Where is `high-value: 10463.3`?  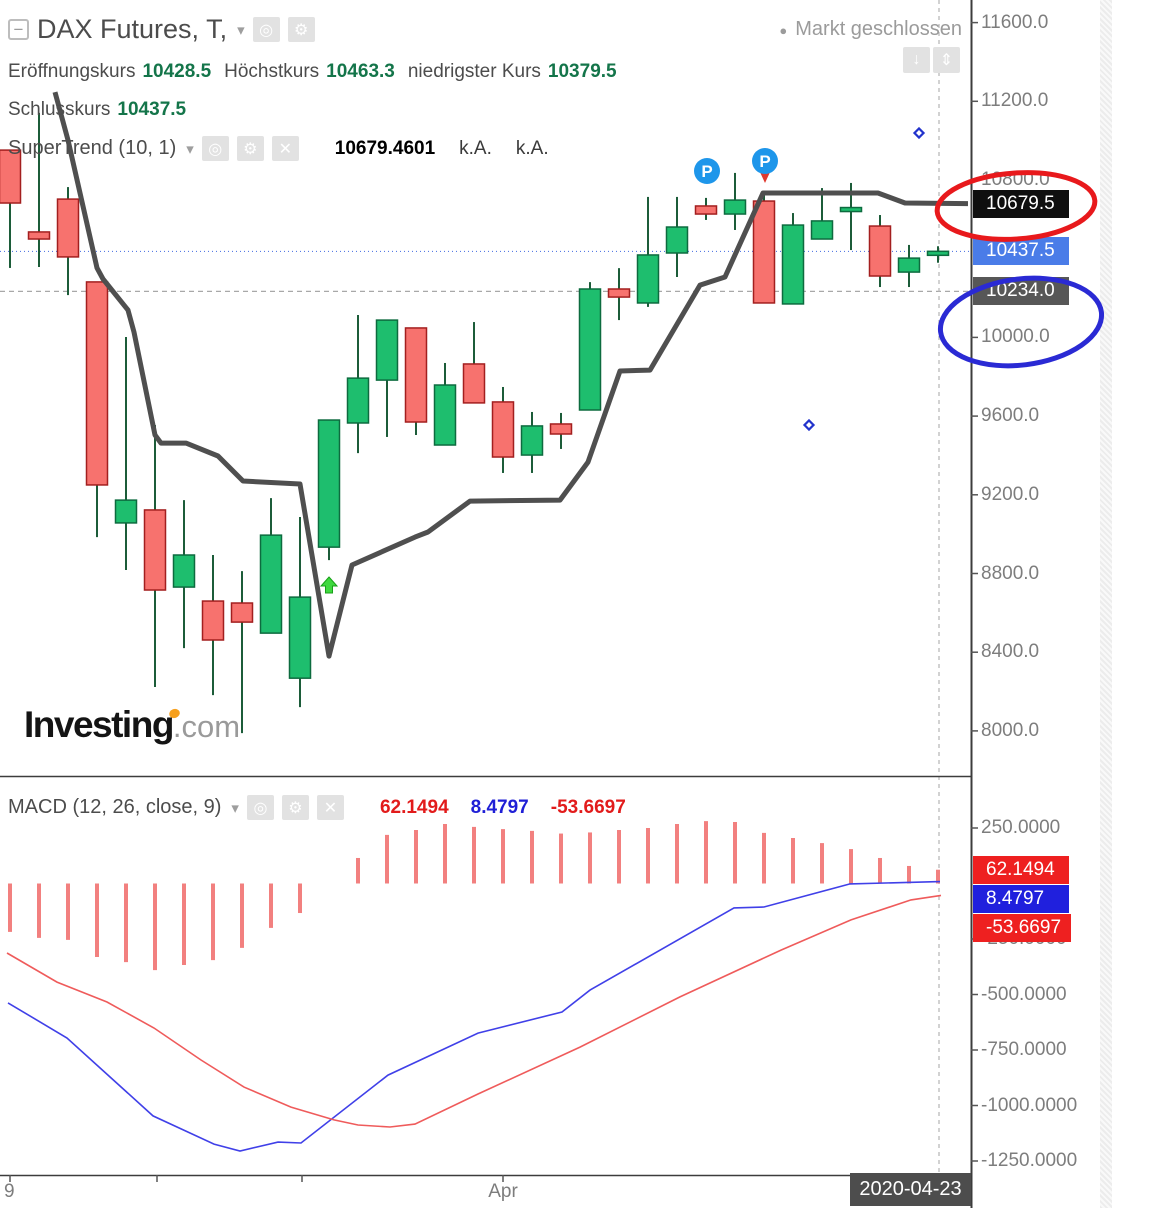 high-value: 10463.3 is located at coordinates (360, 71).